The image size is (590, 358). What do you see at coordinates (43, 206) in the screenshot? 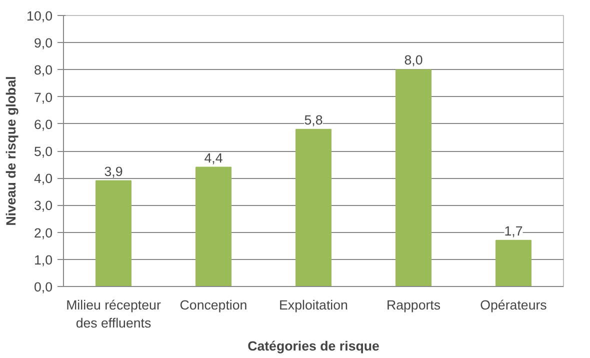
I see `y-tick-label: 3,0` at bounding box center [43, 206].